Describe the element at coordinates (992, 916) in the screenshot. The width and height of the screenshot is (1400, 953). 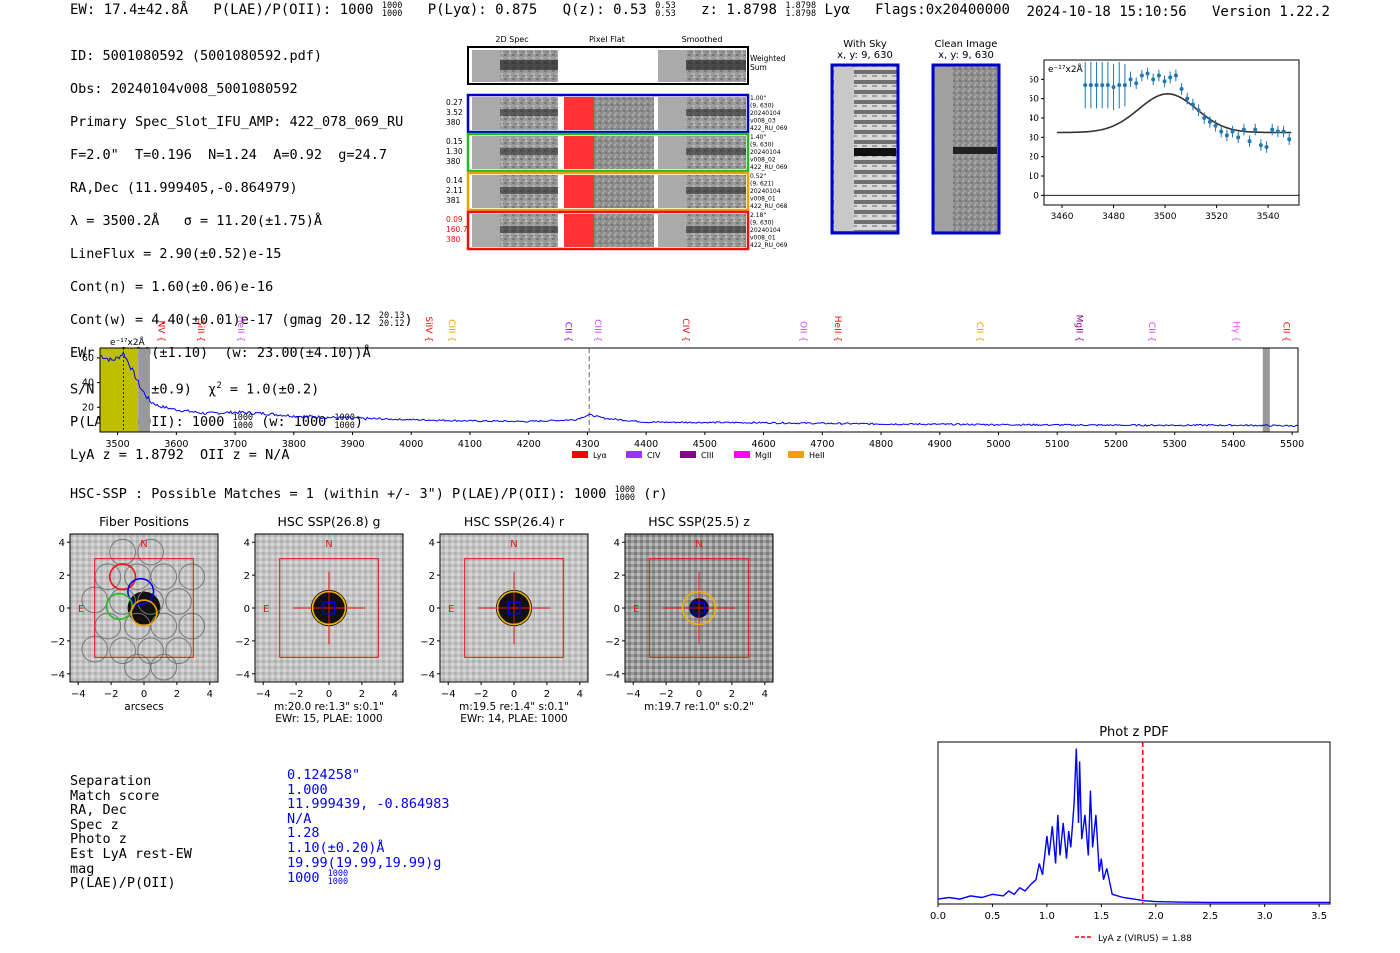
I see `pdf-xtick-label: 0.5` at that location.